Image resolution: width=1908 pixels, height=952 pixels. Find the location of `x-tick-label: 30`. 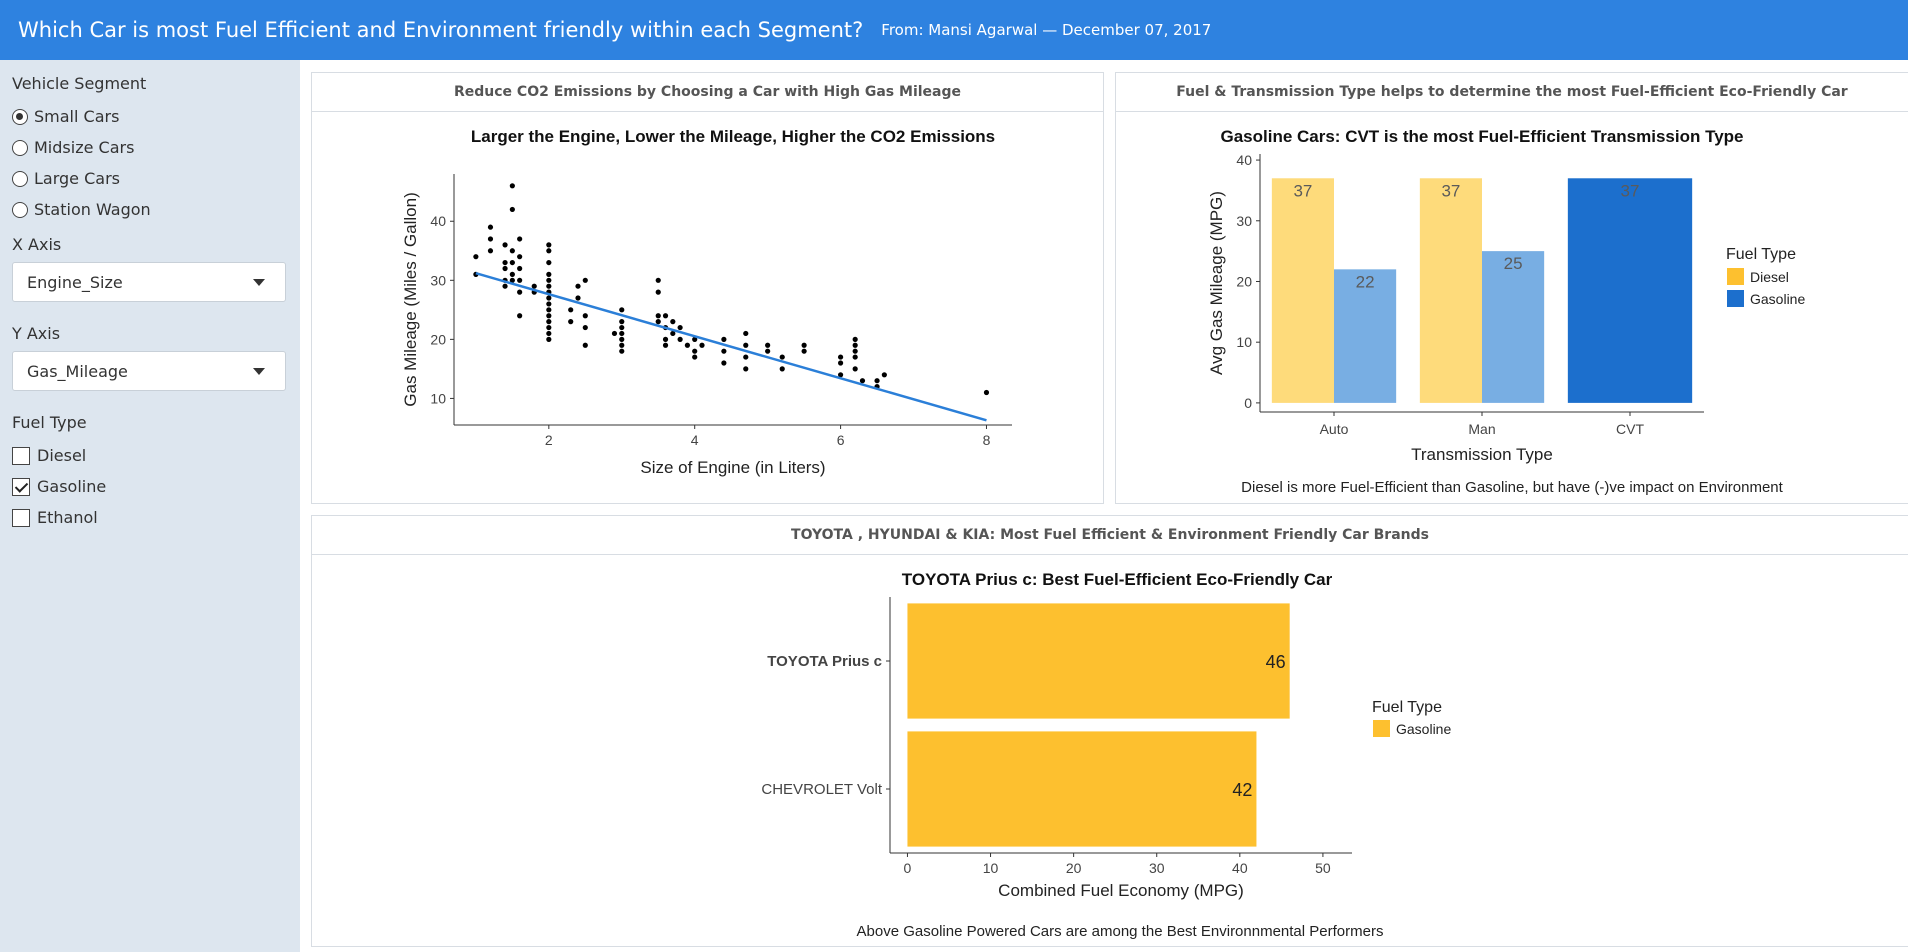

x-tick-label: 30 is located at coordinates (1157, 868).